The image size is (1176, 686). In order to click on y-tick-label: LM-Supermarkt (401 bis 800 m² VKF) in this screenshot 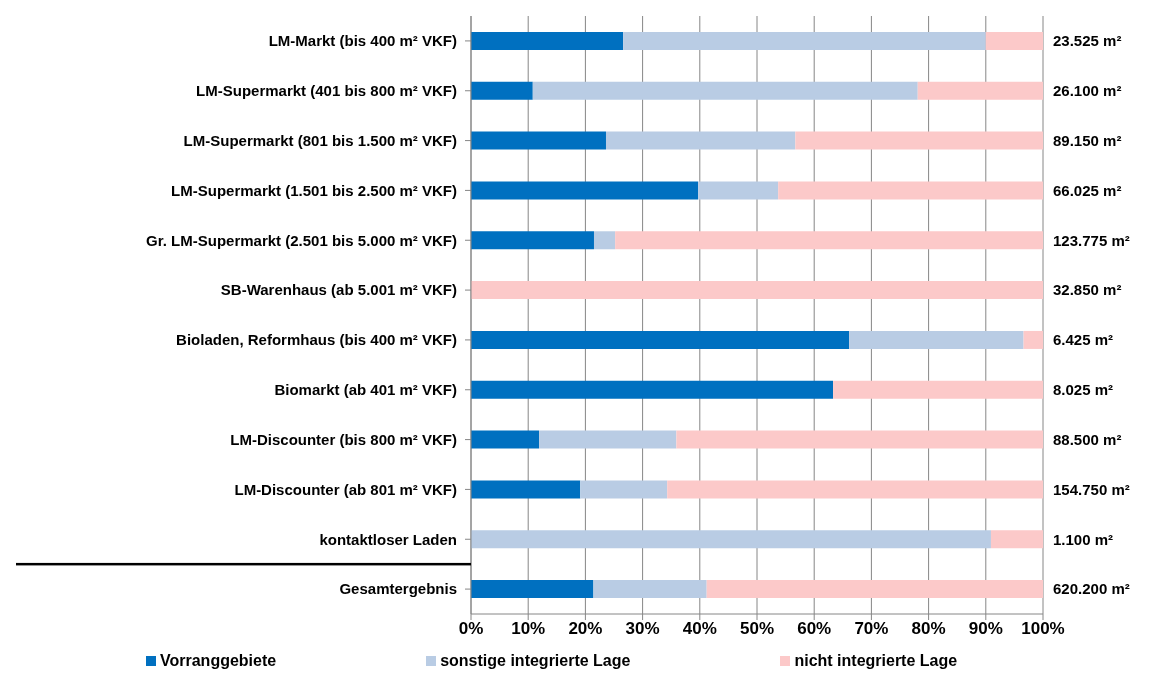, I will do `click(326, 90)`.